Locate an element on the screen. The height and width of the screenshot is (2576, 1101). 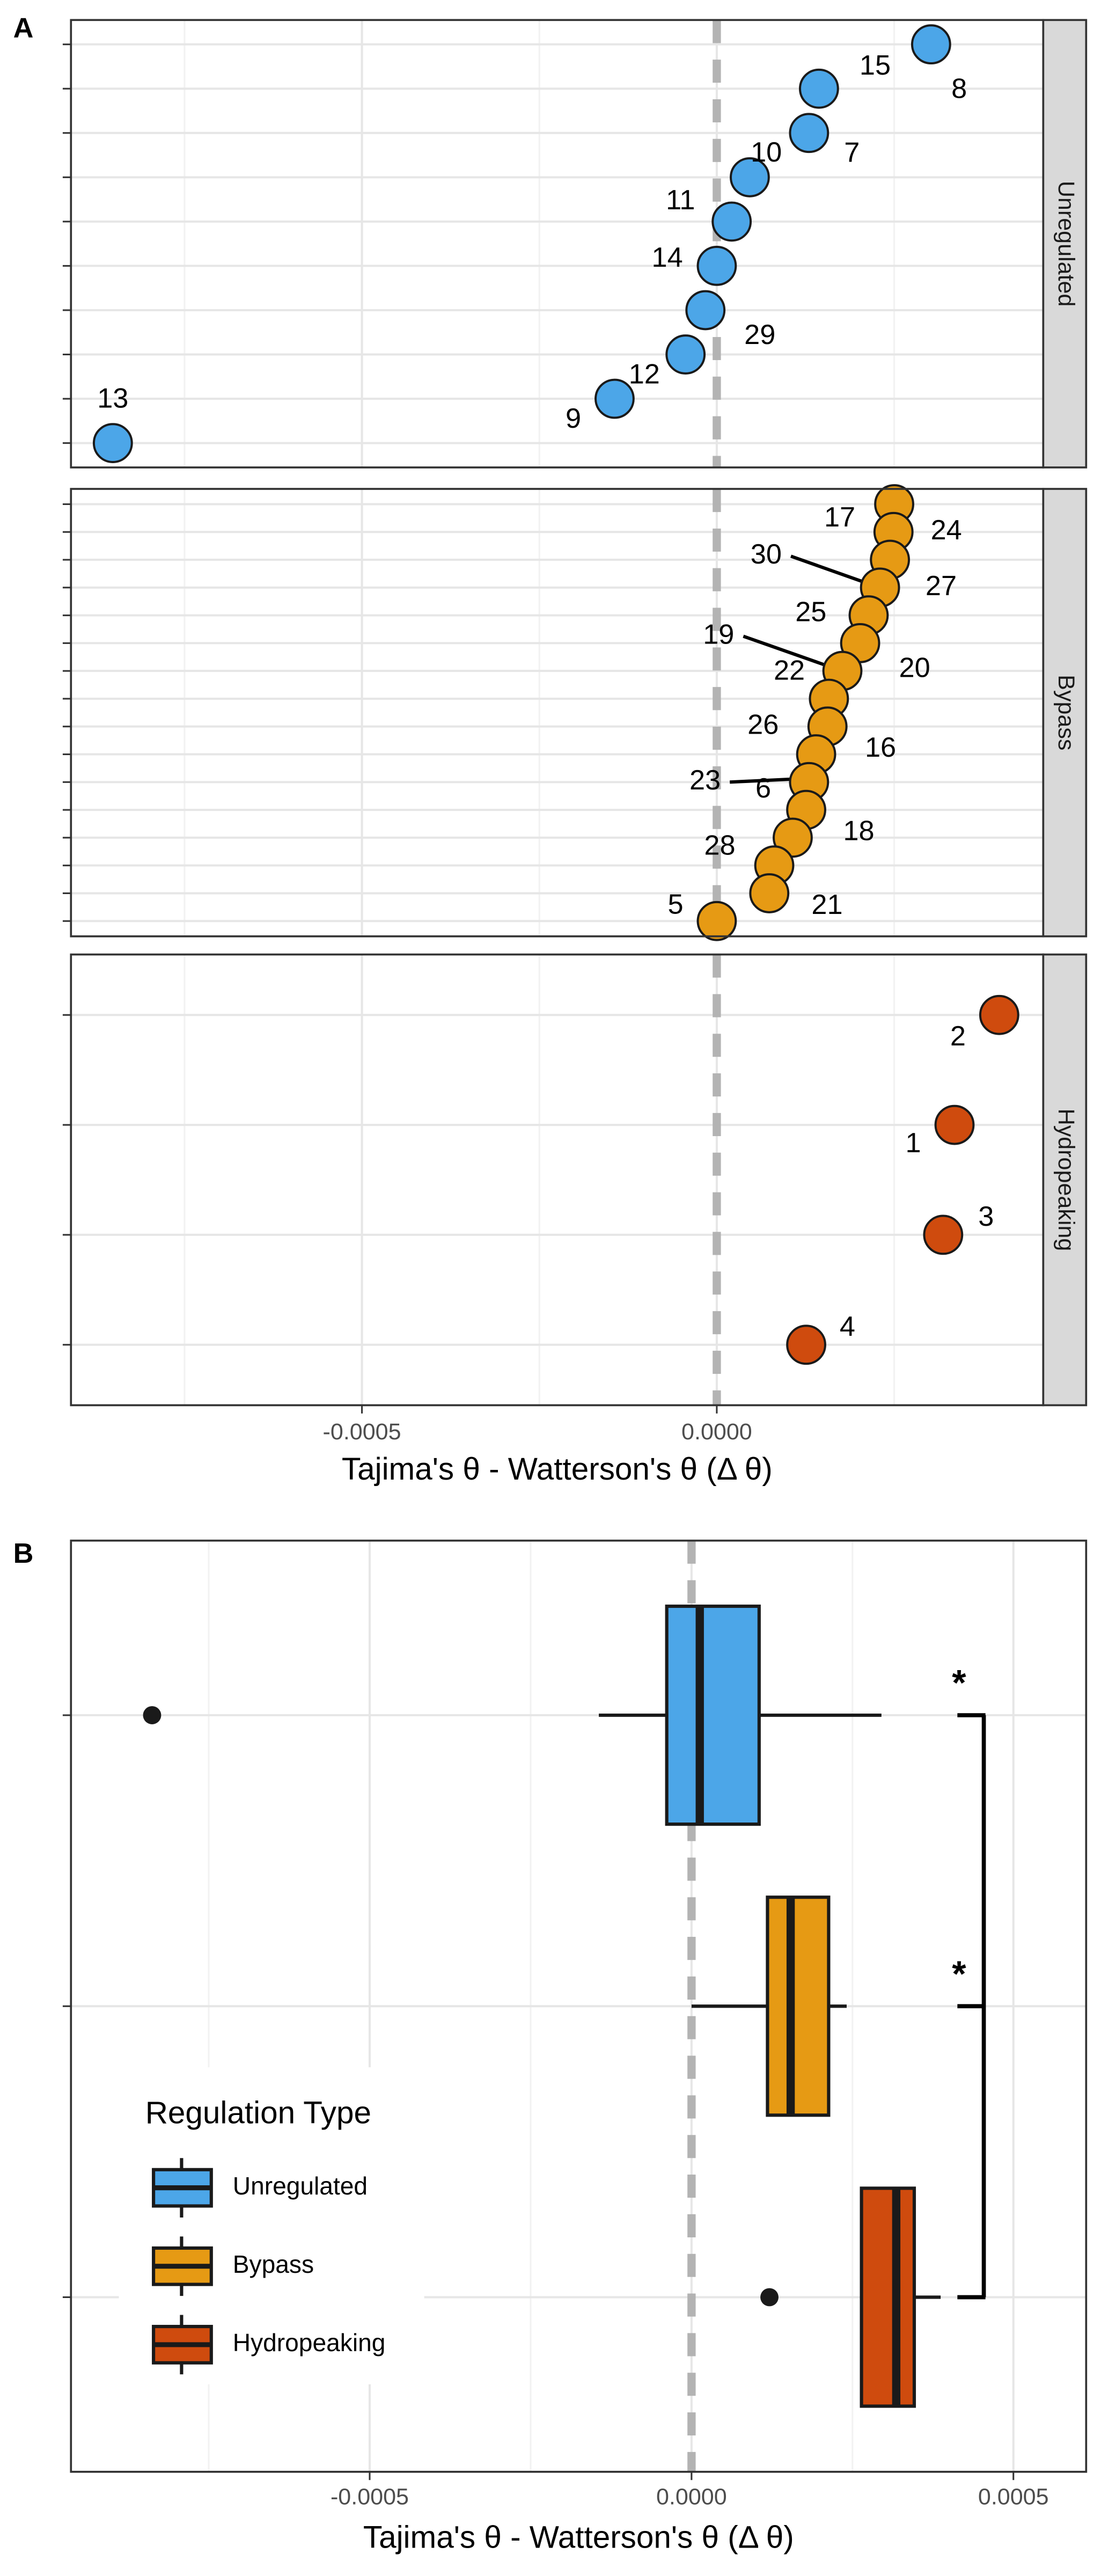
point-label: 29 is located at coordinates (759, 334).